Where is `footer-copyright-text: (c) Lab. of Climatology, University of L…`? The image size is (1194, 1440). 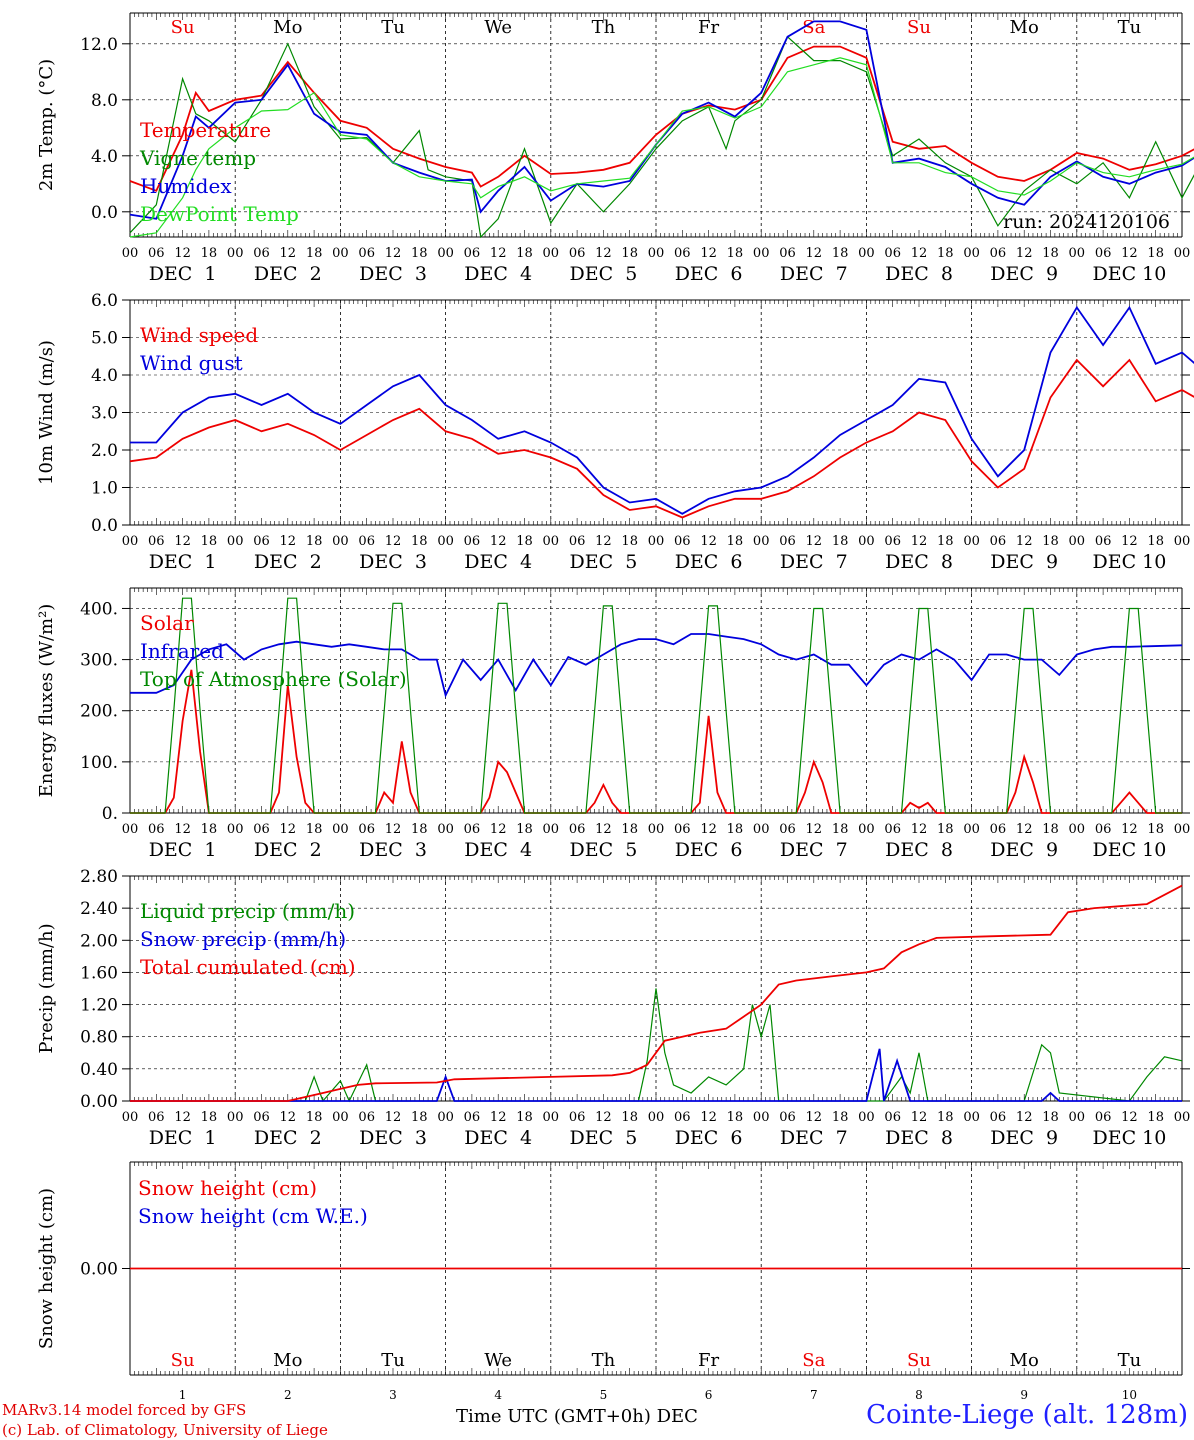 footer-copyright-text: (c) Lab. of Climatology, University of L… is located at coordinates (165, 1430).